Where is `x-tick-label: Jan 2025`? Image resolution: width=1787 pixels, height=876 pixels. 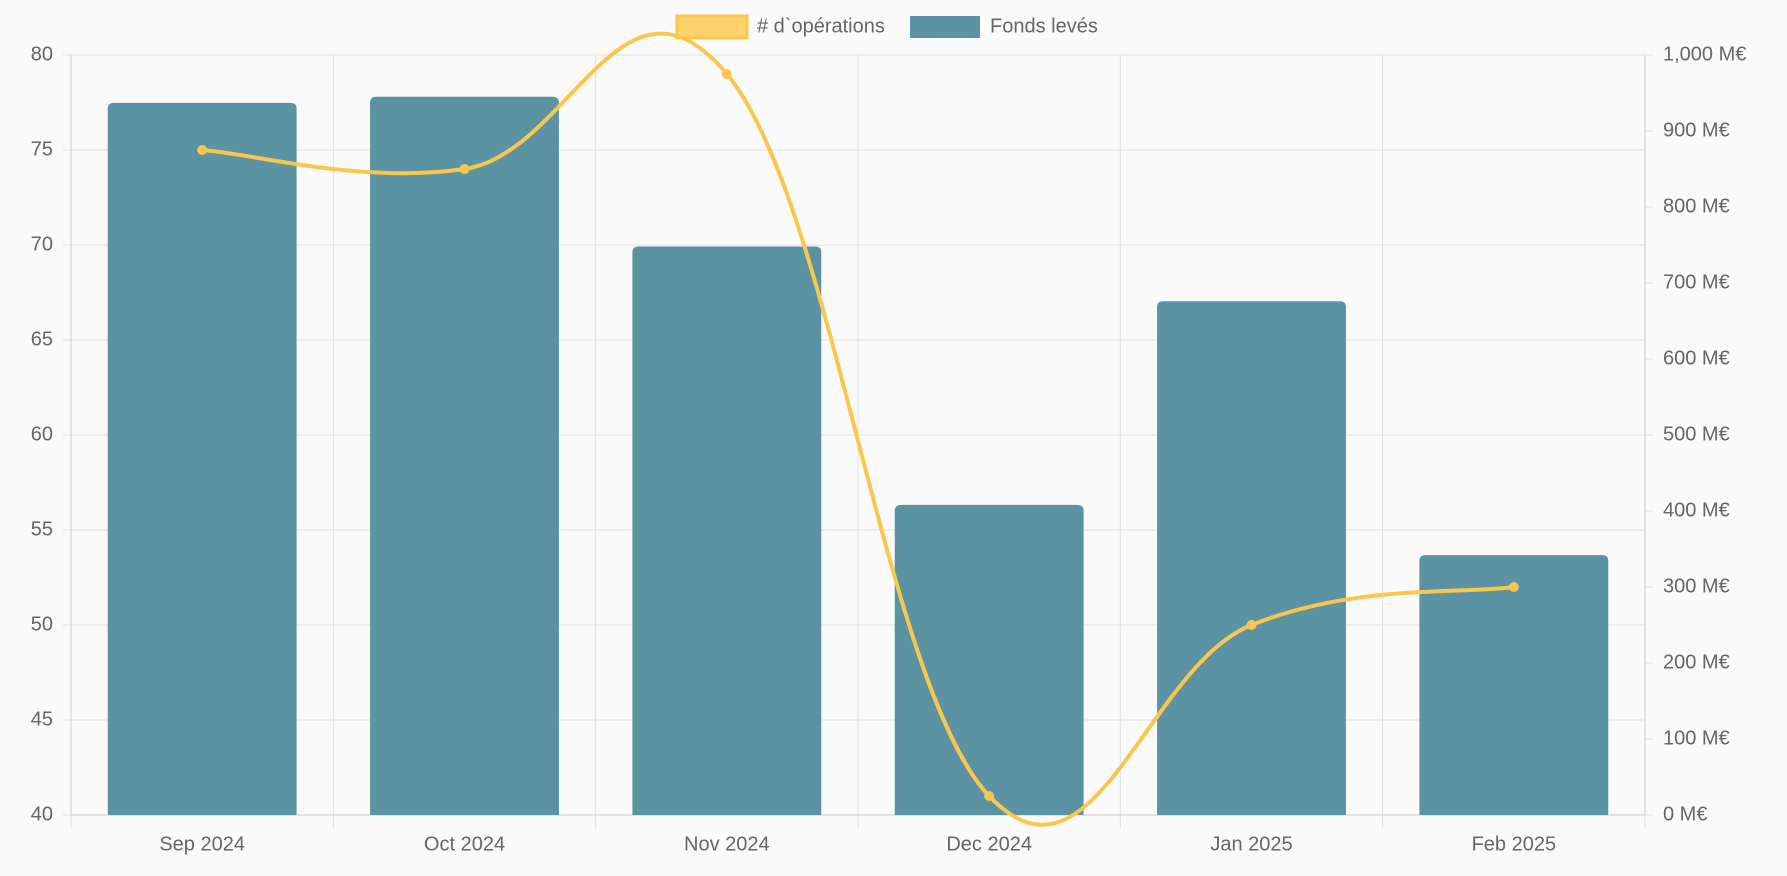 x-tick-label: Jan 2025 is located at coordinates (1251, 844).